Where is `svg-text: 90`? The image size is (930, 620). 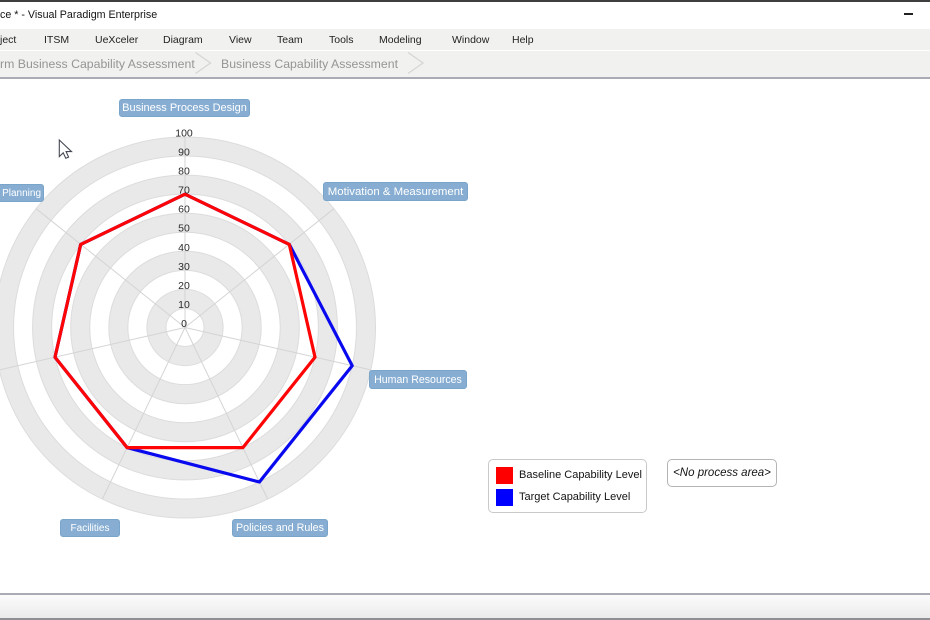 svg-text: 90 is located at coordinates (184, 153).